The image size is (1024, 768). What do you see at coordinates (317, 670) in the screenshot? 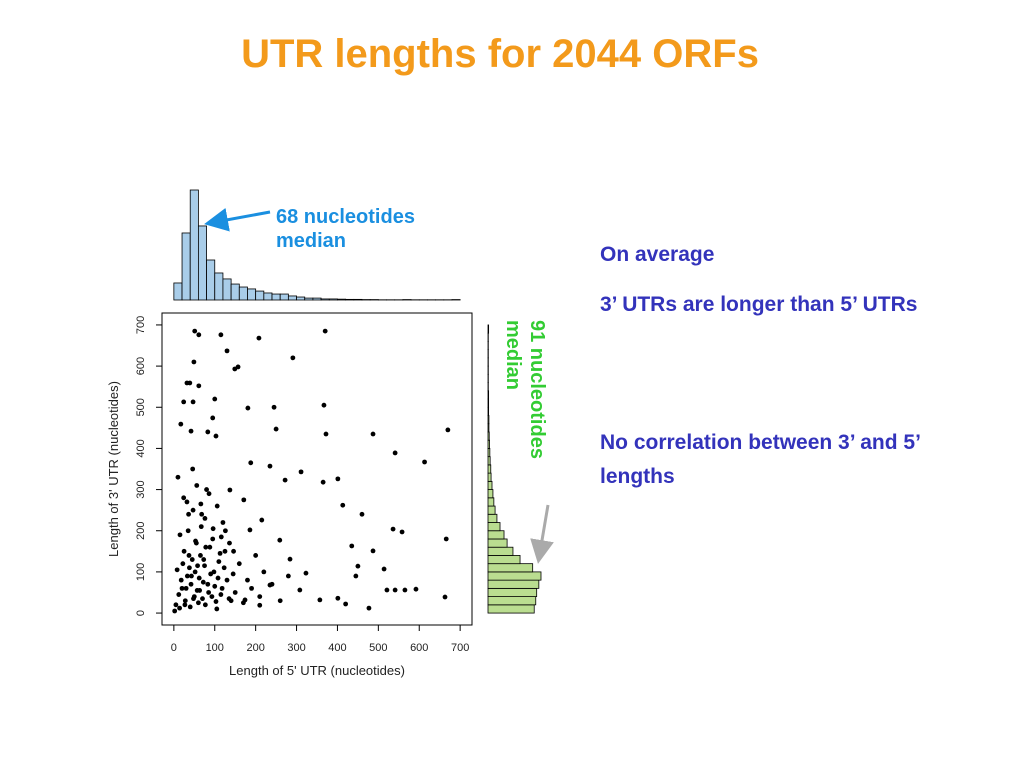
I see `x-axis-label: Length of 5' UTR (nucleotides)` at bounding box center [317, 670].